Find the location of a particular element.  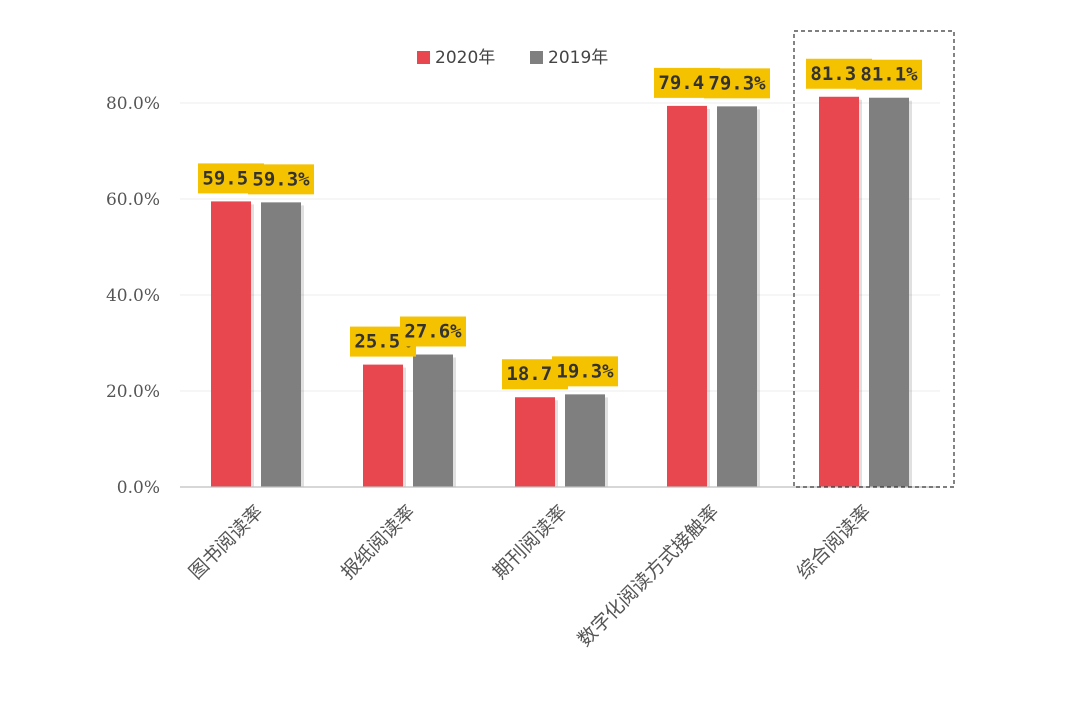

x-category-label: 数字化阅读方式接触率 is located at coordinates (649, 576).